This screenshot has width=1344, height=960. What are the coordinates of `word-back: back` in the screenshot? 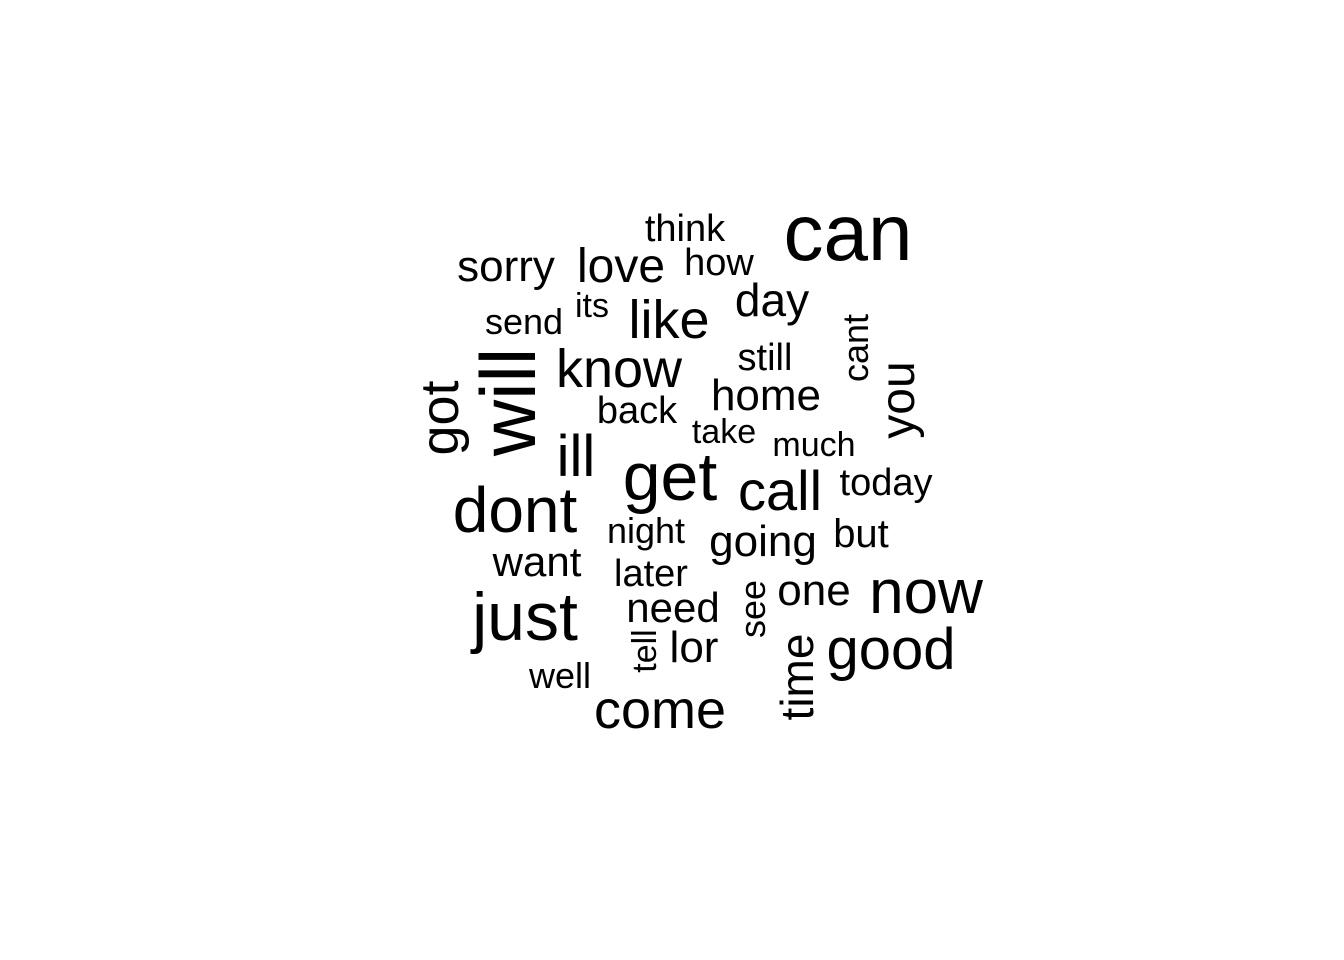 It's located at (637, 411).